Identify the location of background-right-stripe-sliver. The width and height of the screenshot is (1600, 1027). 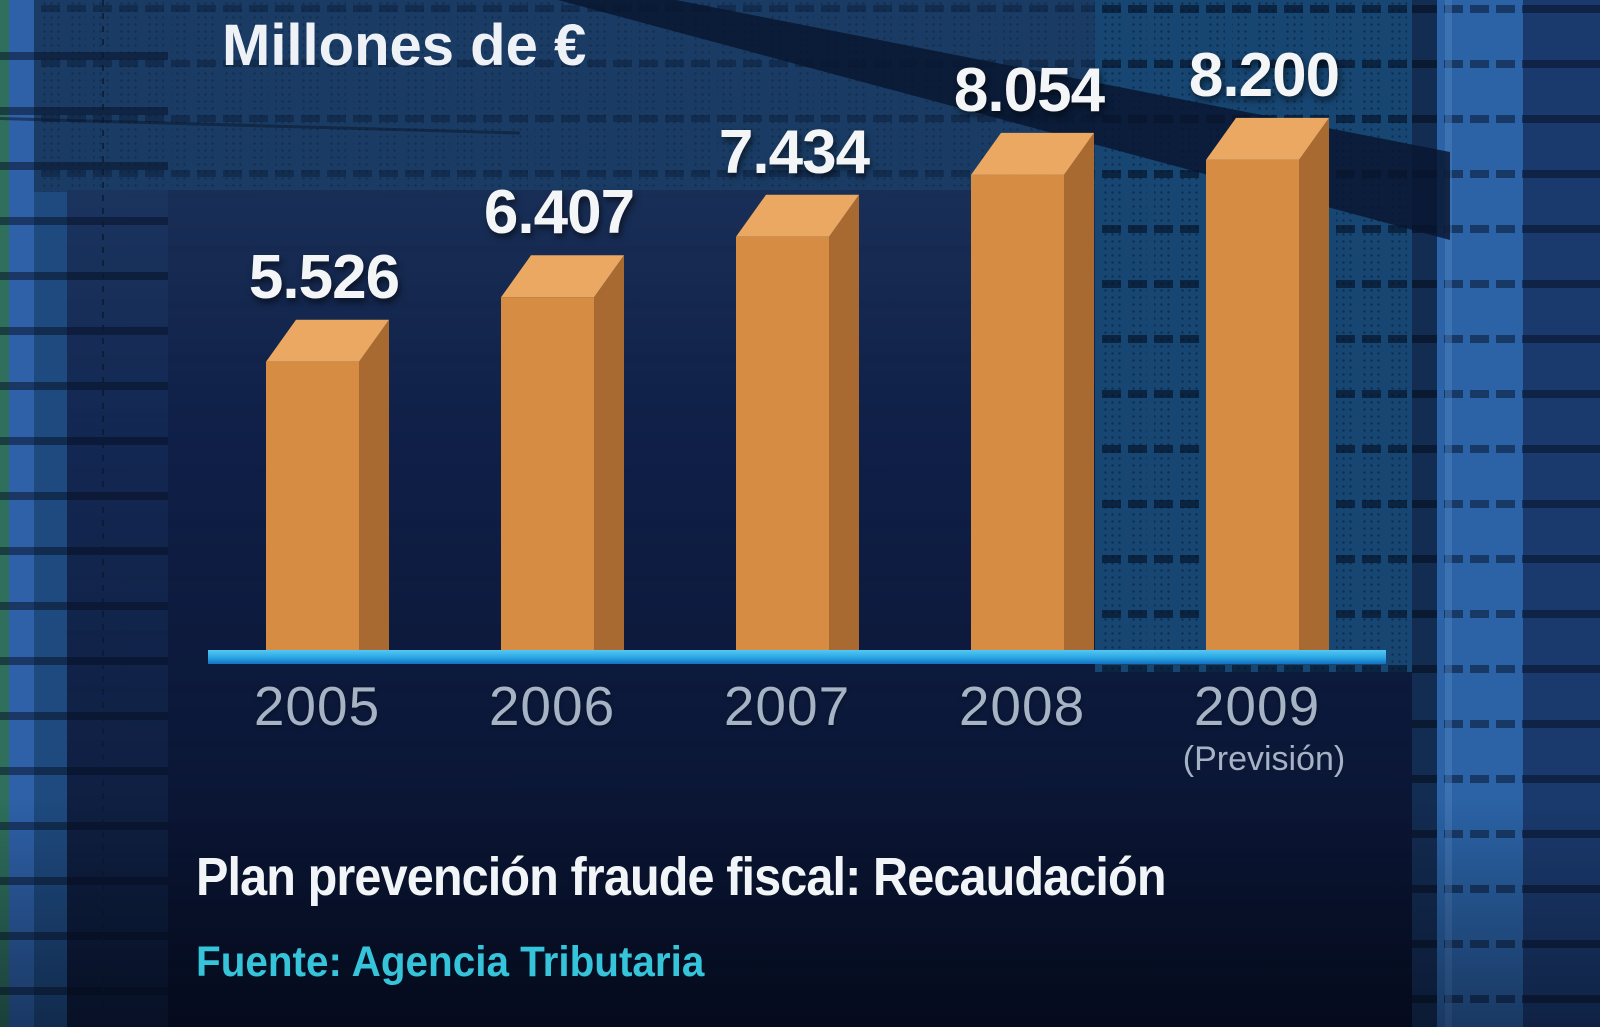
(1448, 513).